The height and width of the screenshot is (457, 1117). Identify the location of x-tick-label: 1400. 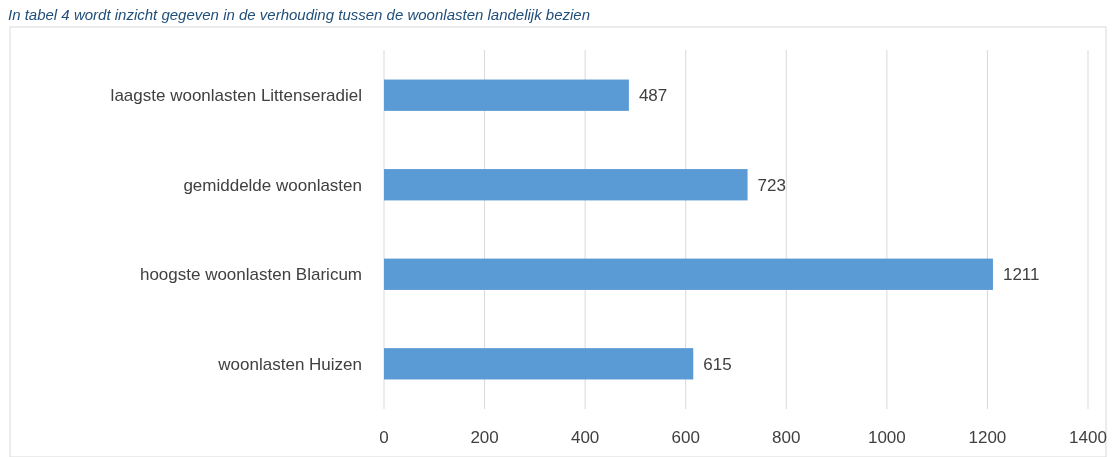
(1088, 437).